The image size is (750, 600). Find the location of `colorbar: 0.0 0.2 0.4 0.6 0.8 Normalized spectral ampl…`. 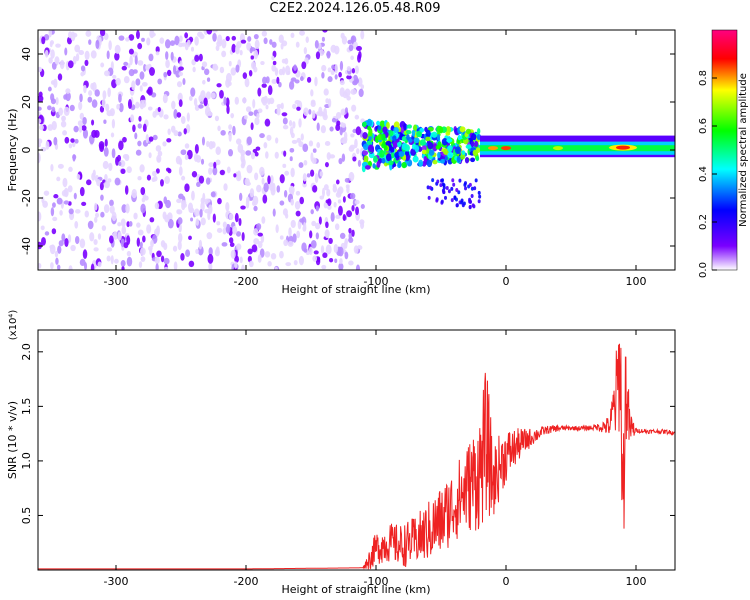

colorbar: 0.0 0.2 0.4 0.6 0.8 Normalized spectral ampl… is located at coordinates (723, 153).